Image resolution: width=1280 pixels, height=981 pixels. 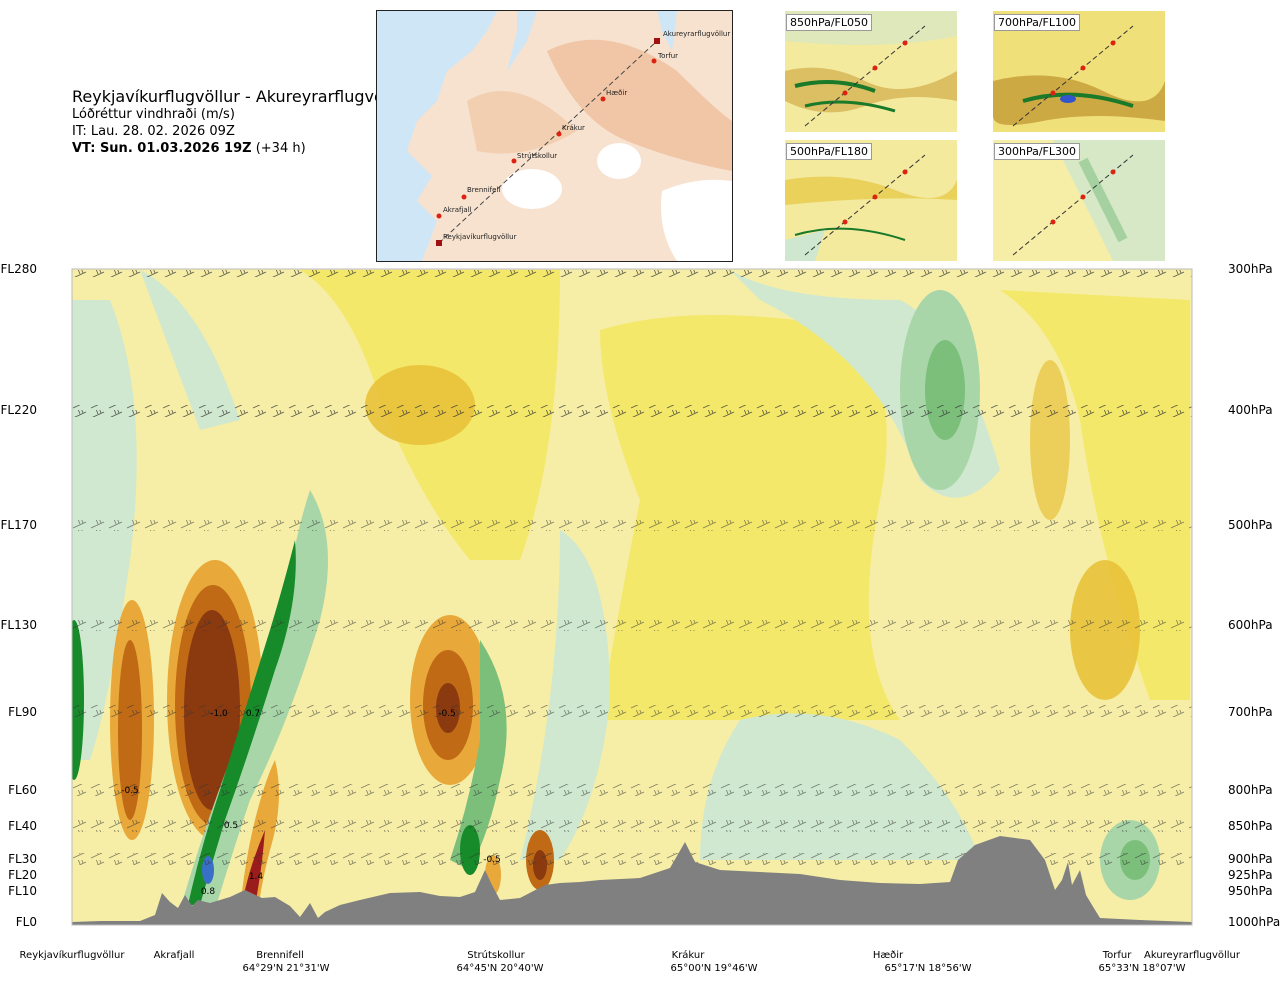 What do you see at coordinates (22, 712) in the screenshot?
I see `fl-label-90: FL90` at bounding box center [22, 712].